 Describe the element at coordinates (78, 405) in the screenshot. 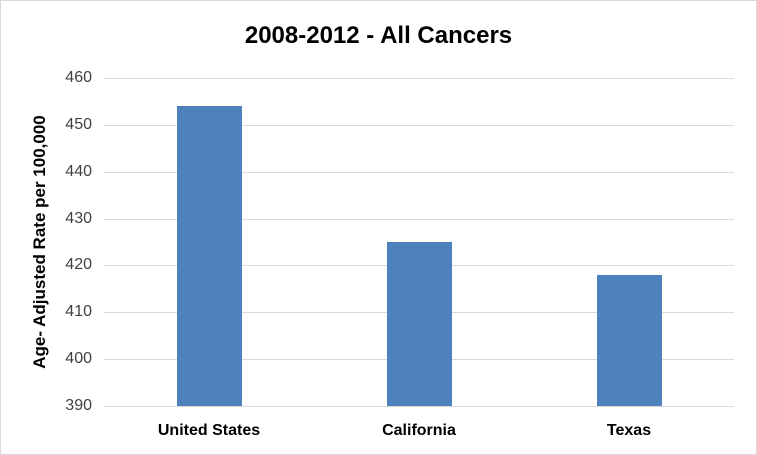

I see `y-tick-label: 390` at that location.